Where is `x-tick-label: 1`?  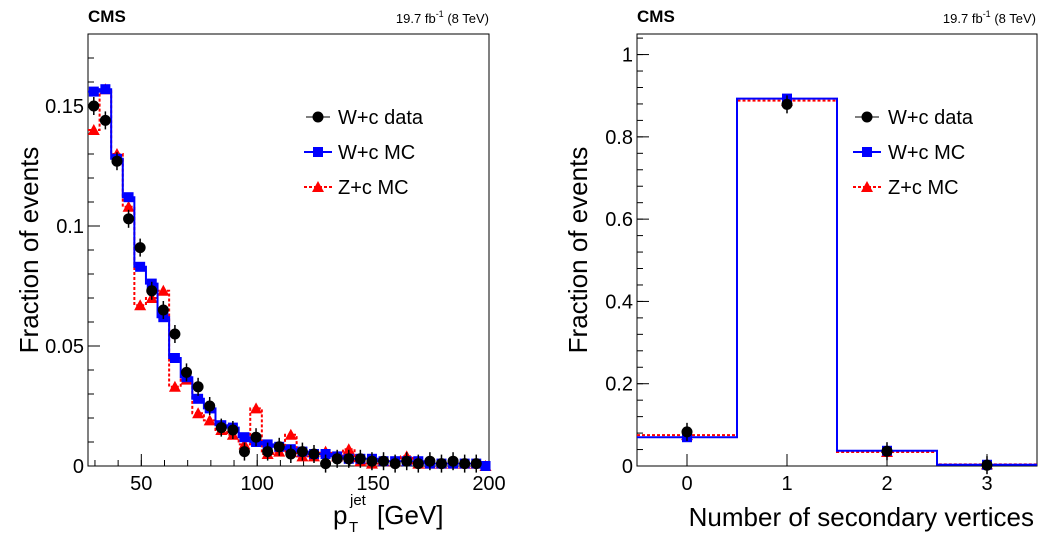 x-tick-label: 1 is located at coordinates (786, 484).